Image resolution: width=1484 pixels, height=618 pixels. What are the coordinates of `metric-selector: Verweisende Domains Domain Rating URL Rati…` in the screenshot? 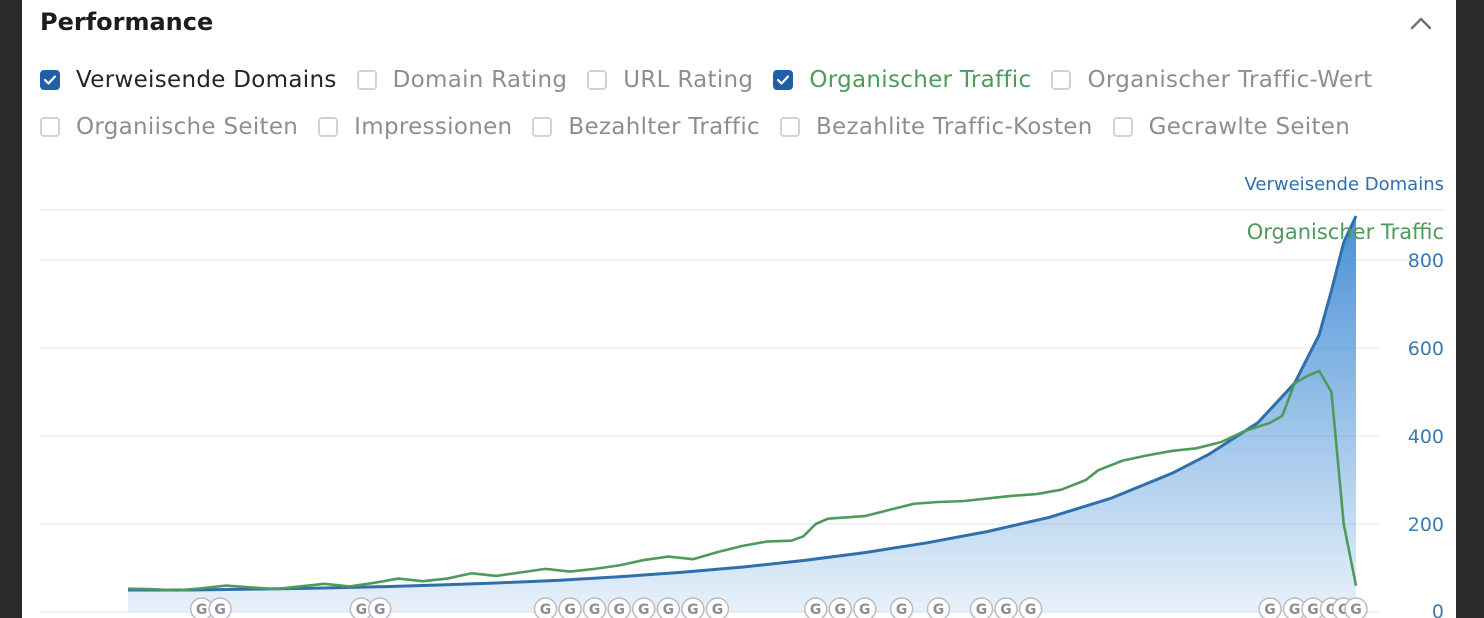 It's located at (740, 107).